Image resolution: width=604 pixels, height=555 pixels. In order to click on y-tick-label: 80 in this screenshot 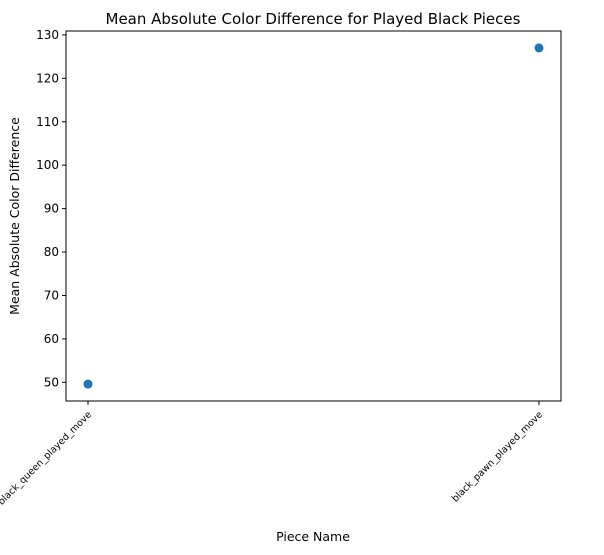, I will do `click(51, 252)`.